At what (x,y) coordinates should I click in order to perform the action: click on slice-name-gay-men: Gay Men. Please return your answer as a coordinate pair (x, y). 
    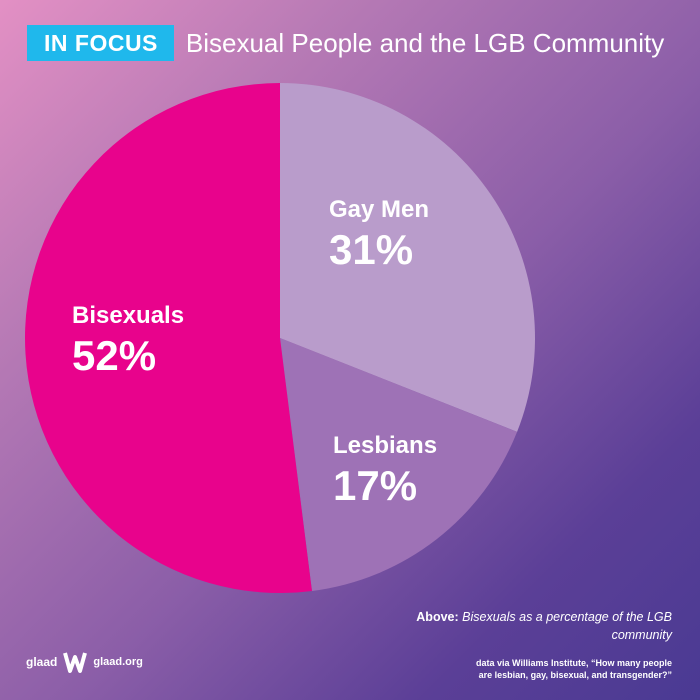
    Looking at the image, I should click on (379, 209).